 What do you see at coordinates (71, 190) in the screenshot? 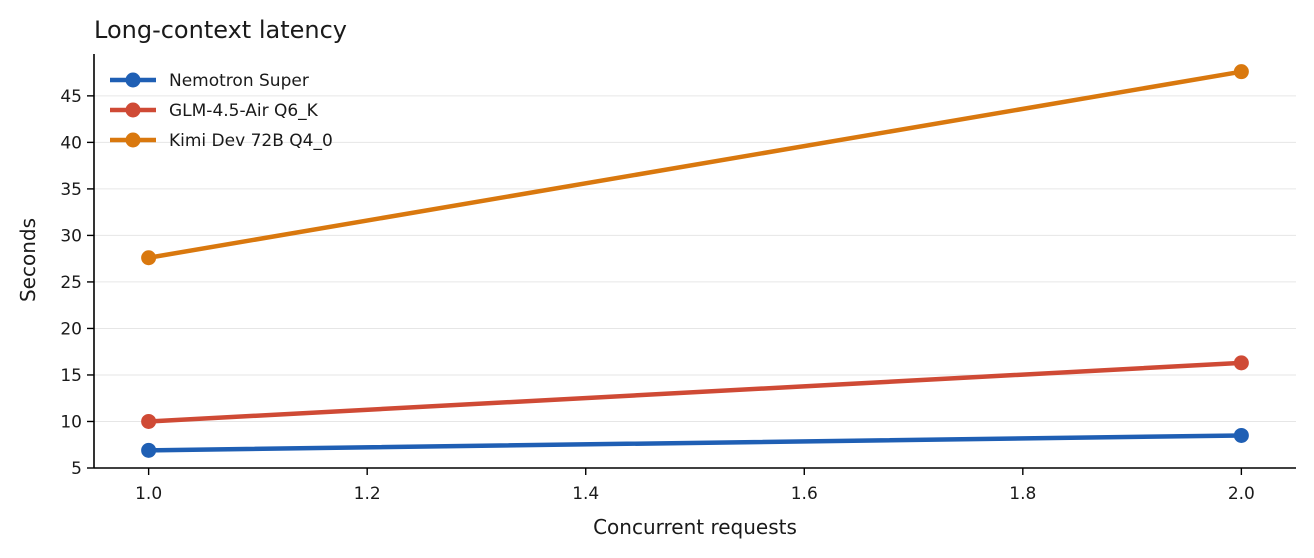
I see `y-tick-label: 35` at bounding box center [71, 190].